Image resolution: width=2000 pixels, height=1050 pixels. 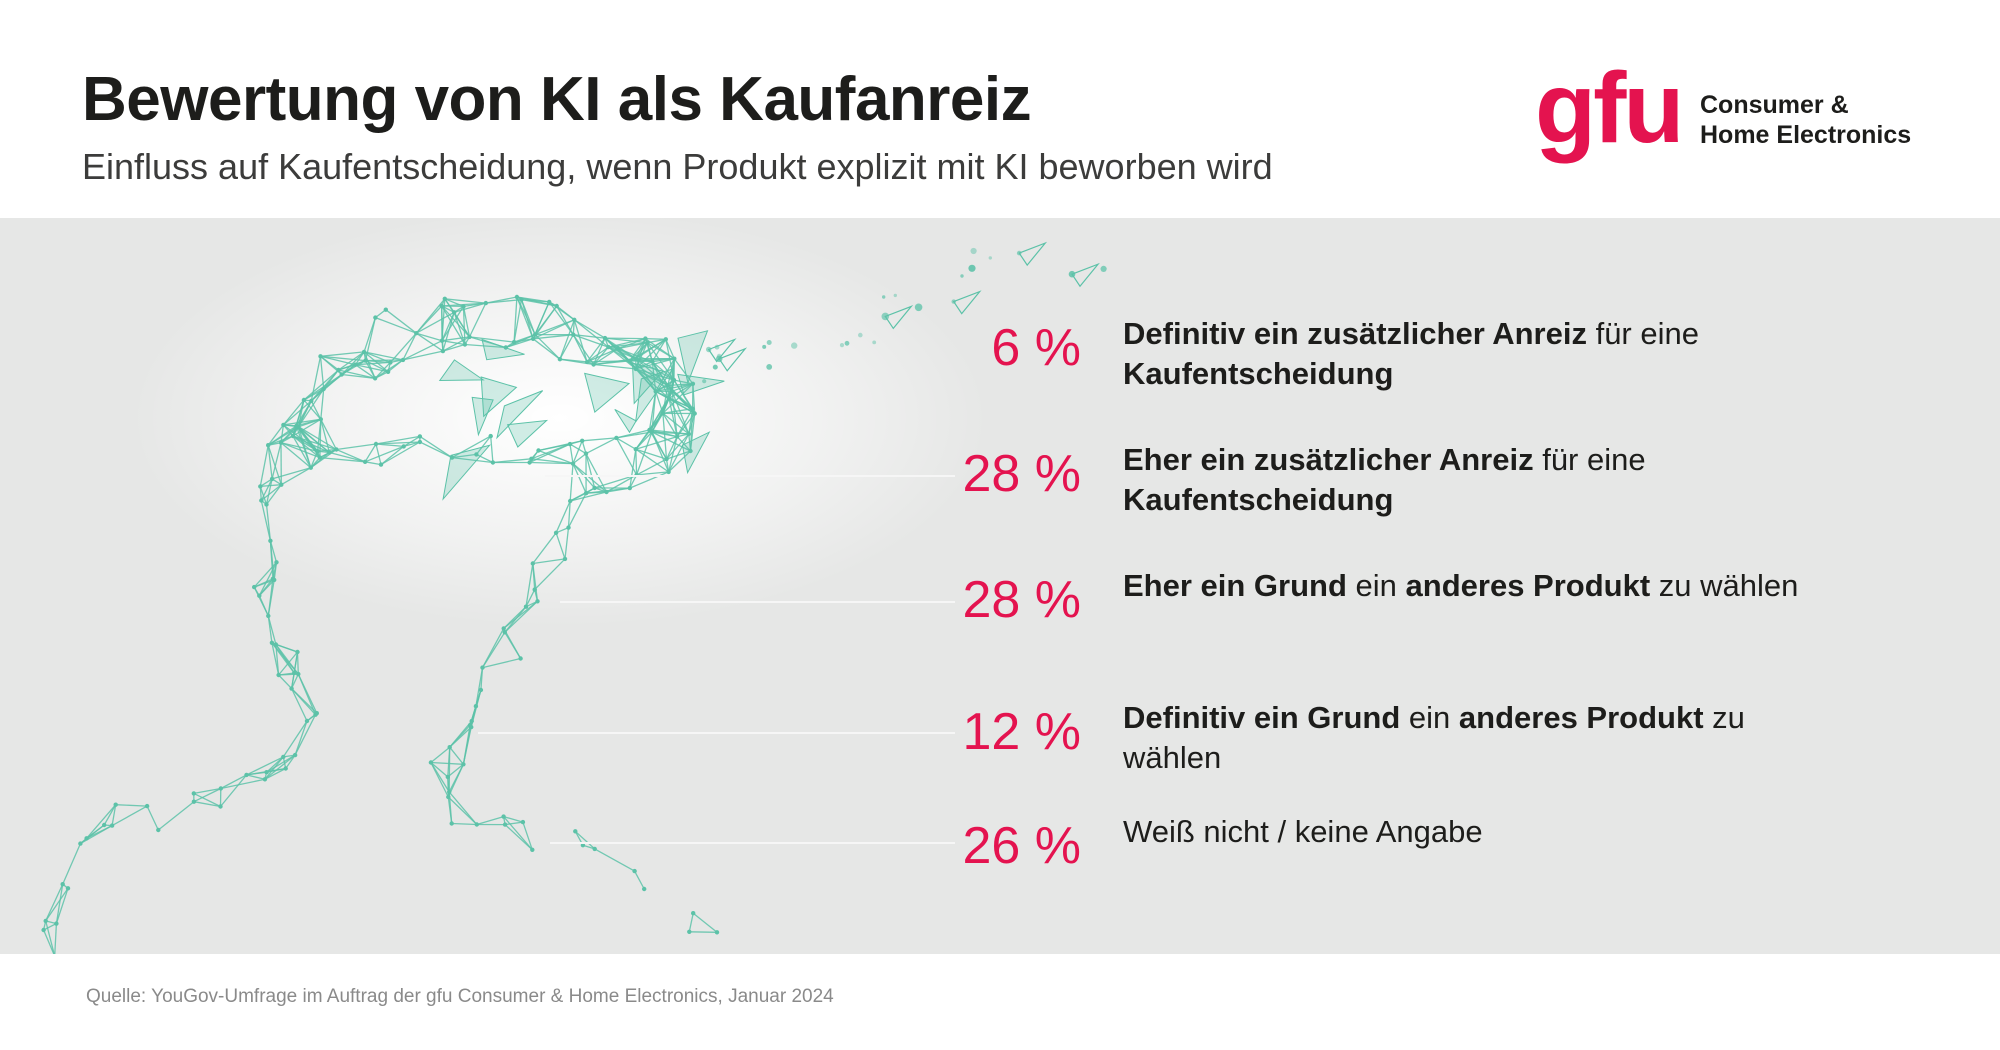 I want to click on label-bold-part: anderes Produkt, so click(x=1528, y=585).